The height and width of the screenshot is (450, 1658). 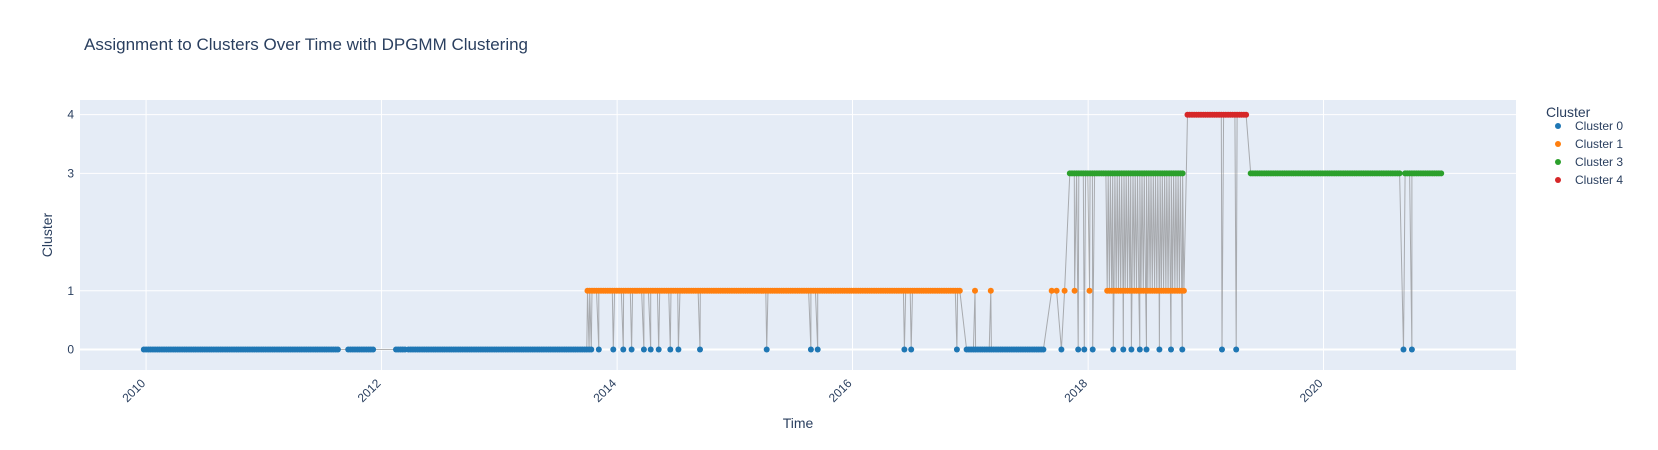 I want to click on legend-label: Cluster 4, so click(x=1599, y=180).